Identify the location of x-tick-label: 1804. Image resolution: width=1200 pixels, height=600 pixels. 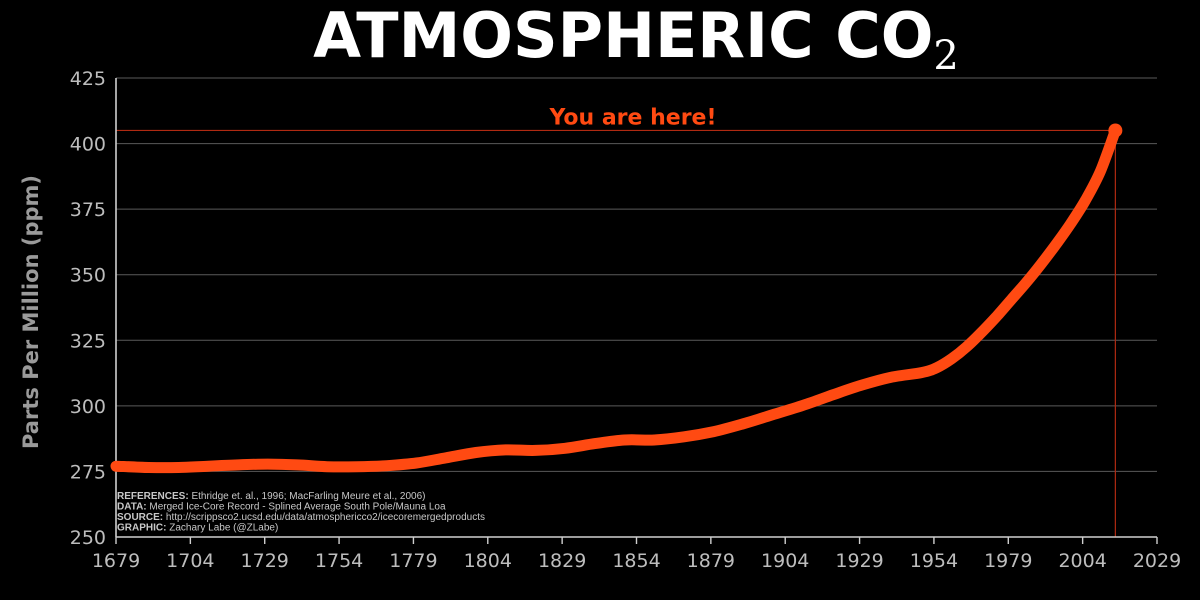
(488, 561).